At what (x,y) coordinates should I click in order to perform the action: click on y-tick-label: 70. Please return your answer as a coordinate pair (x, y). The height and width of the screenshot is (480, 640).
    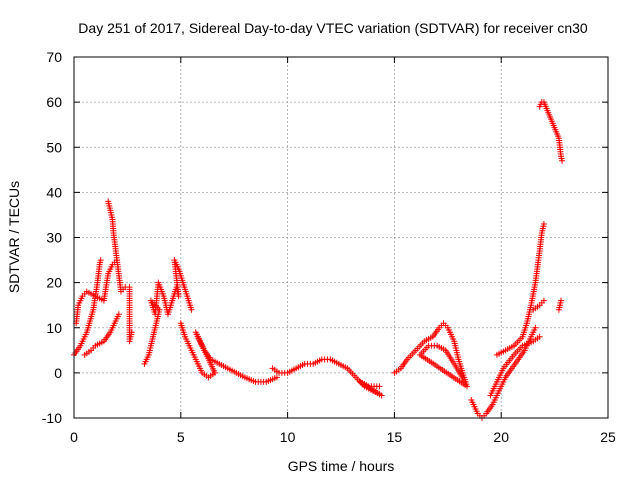
    Looking at the image, I should click on (54, 57).